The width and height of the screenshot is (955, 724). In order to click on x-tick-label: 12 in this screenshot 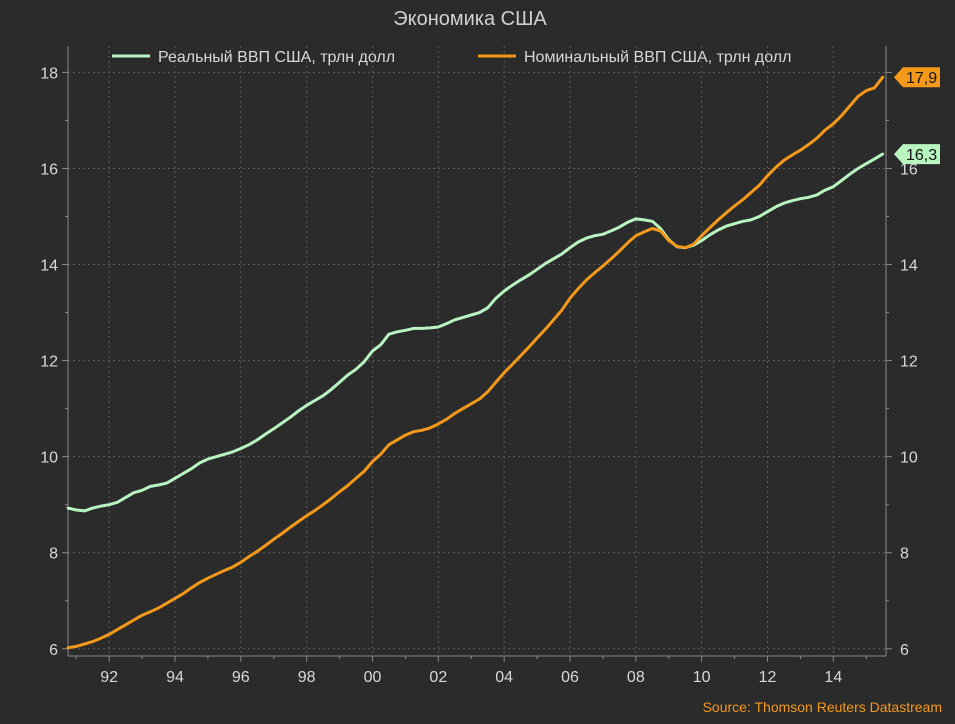, I will do `click(768, 677)`.